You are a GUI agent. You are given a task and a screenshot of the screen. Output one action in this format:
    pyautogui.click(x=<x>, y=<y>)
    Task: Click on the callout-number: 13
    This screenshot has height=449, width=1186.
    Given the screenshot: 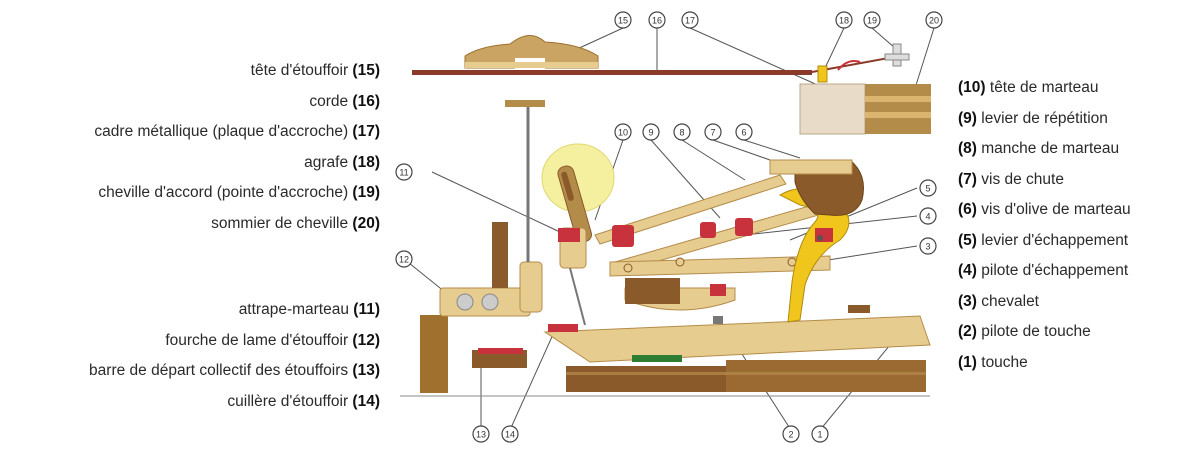 What is the action you would take?
    pyautogui.click(x=481, y=435)
    